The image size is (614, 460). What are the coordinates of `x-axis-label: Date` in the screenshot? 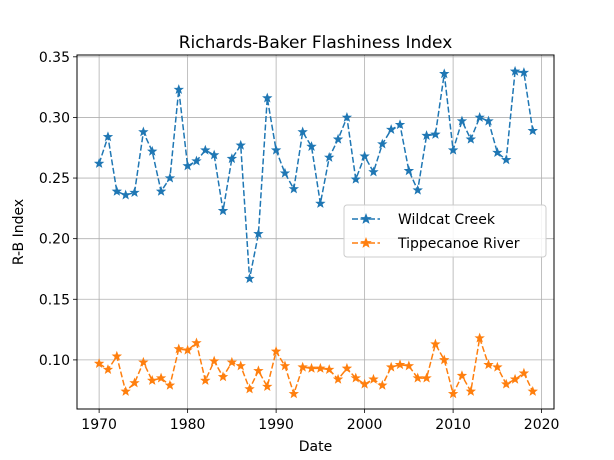 It's located at (315, 447).